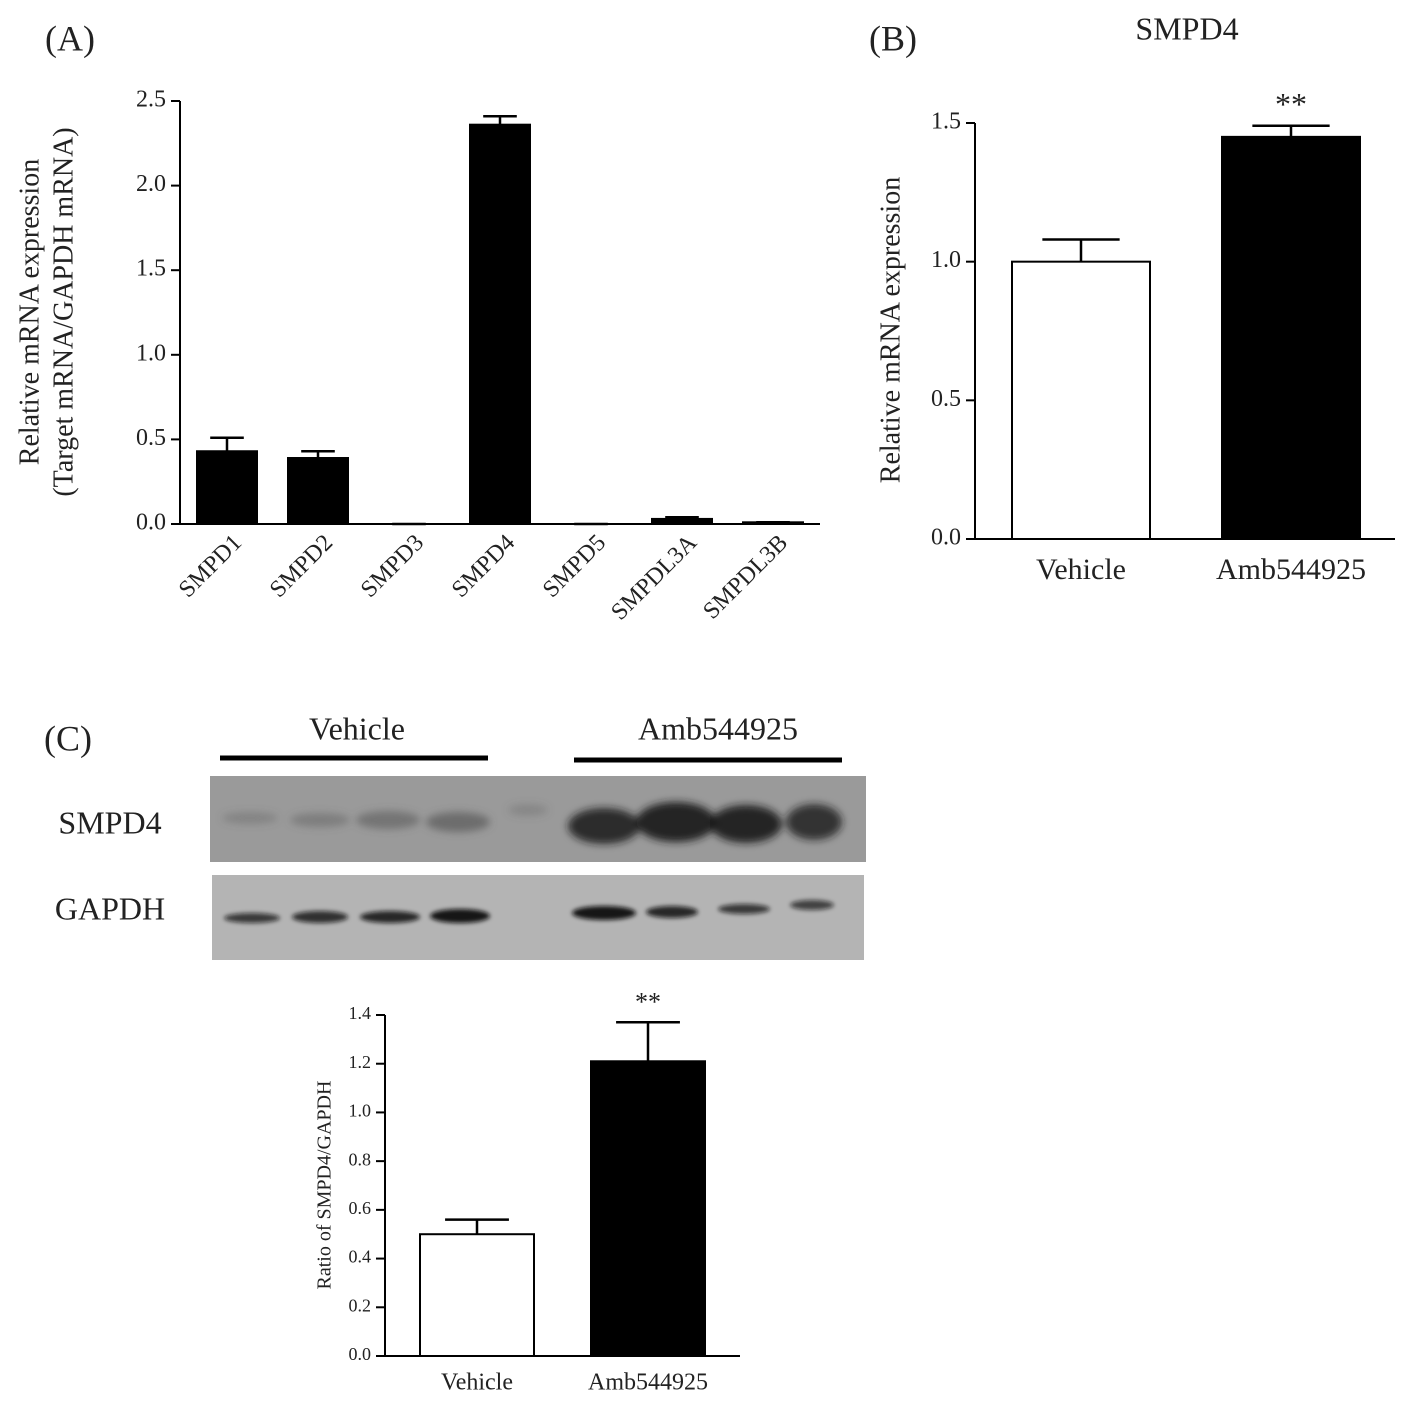  What do you see at coordinates (151, 100) in the screenshot?
I see `y-tick-label: 2.5` at bounding box center [151, 100].